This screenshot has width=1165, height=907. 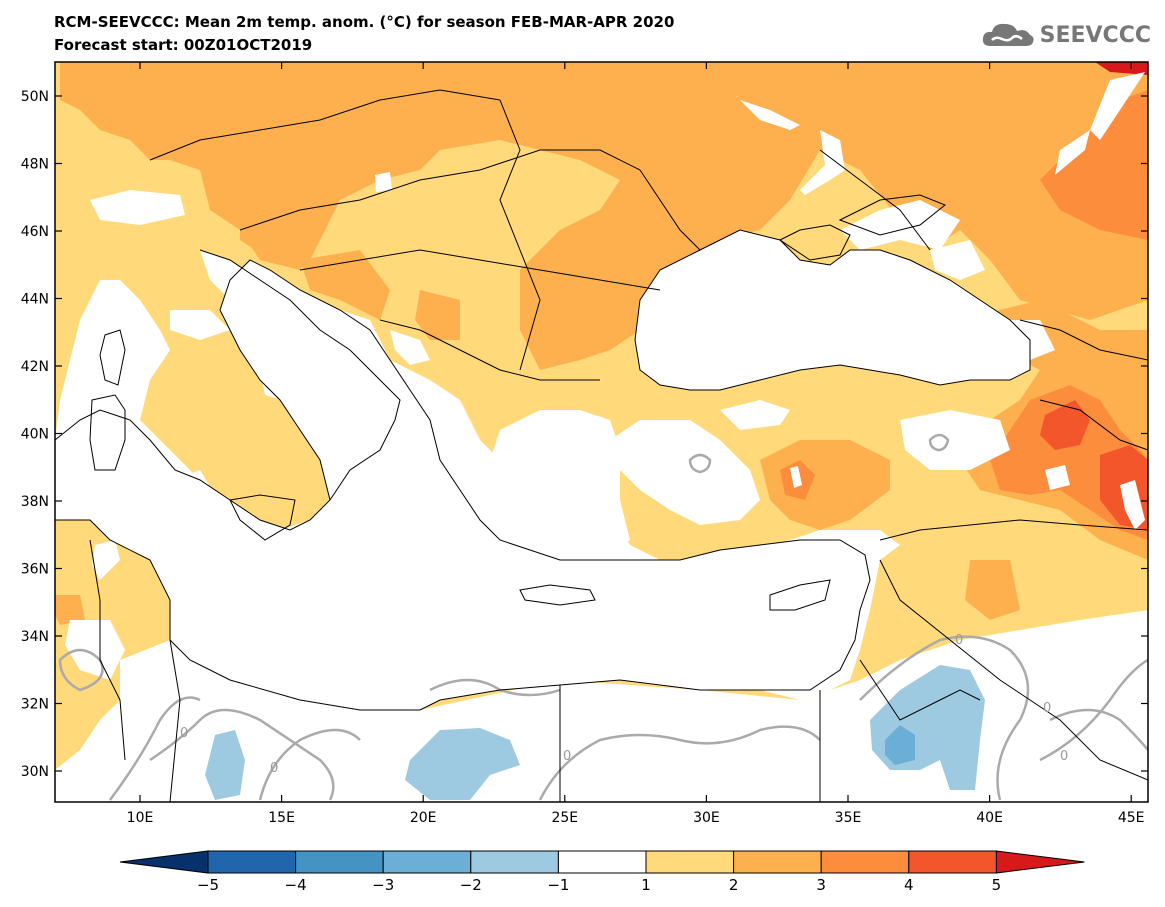 What do you see at coordinates (1057, 477) in the screenshot?
I see `anomaly-neutral-caucasus-spot` at bounding box center [1057, 477].